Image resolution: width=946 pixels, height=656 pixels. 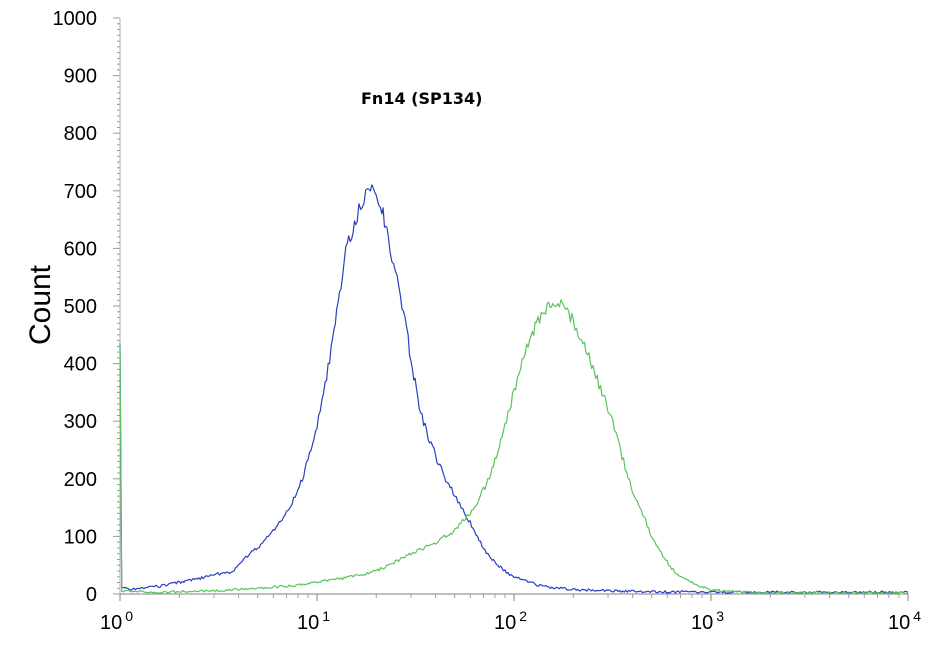 What do you see at coordinates (80, 537) in the screenshot?
I see `y-tick-label: 100` at bounding box center [80, 537].